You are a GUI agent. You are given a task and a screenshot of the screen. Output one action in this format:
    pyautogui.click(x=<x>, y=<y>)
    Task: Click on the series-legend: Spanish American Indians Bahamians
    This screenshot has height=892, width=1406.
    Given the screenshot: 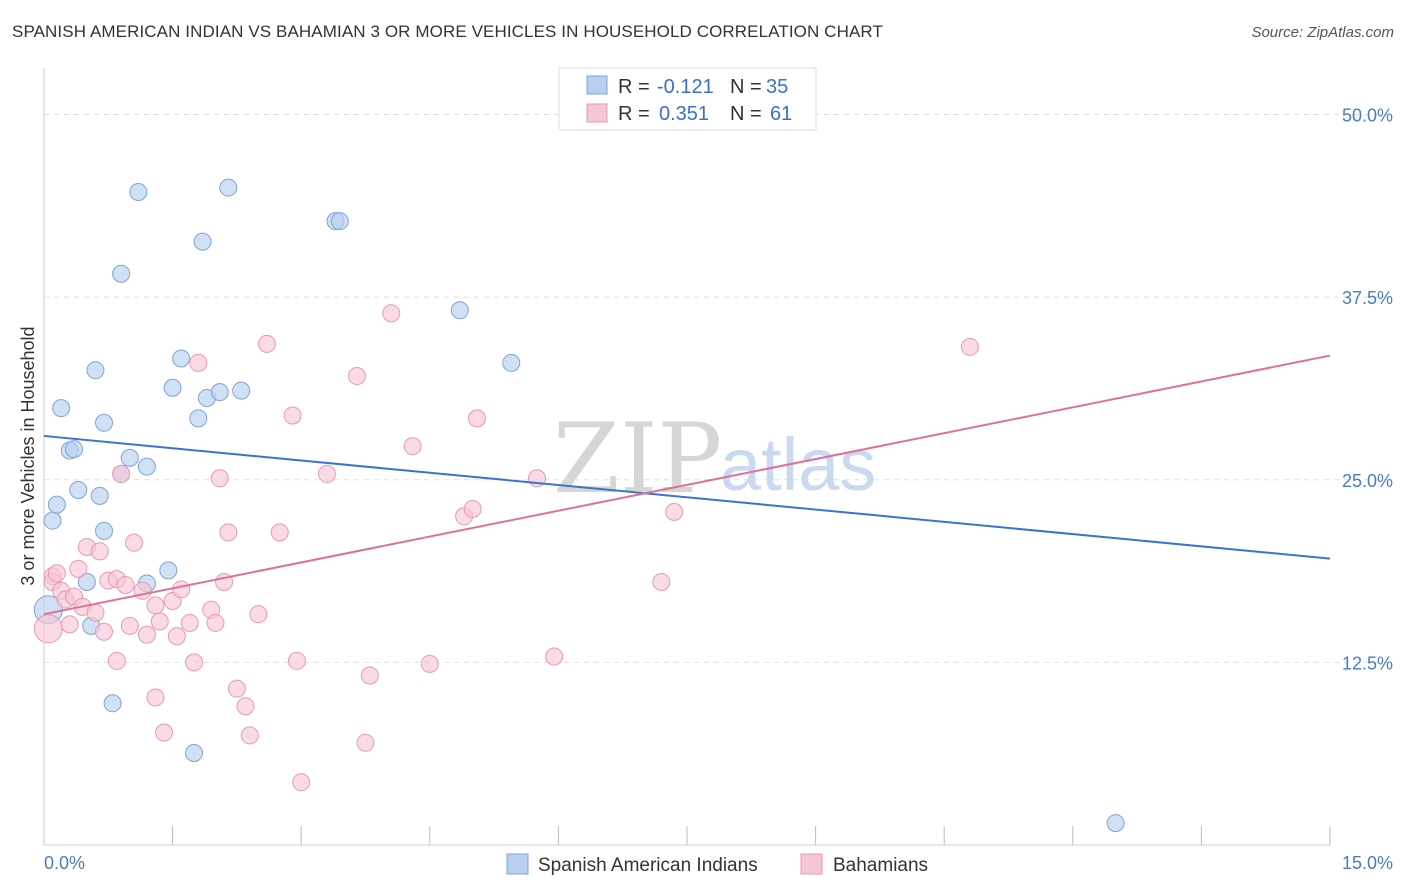 What is the action you would take?
    pyautogui.click(x=717, y=864)
    